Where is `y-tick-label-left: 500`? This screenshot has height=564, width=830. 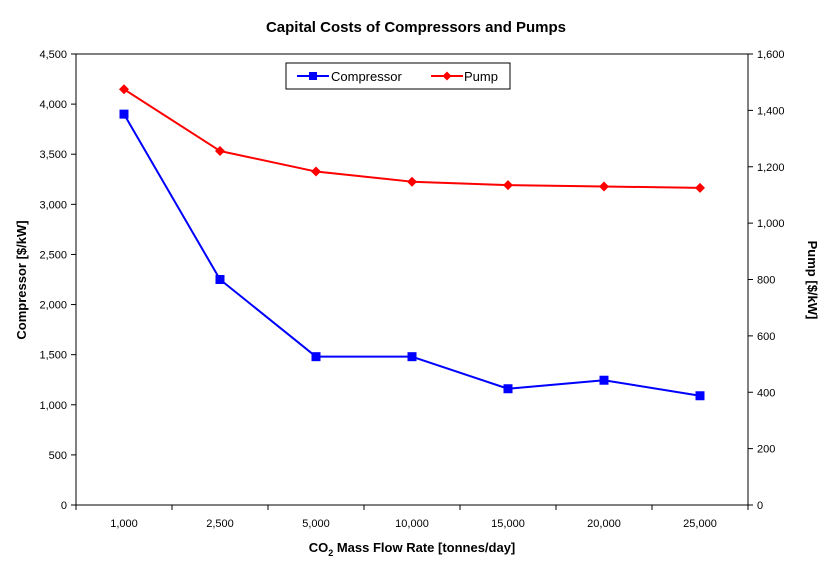 y-tick-label-left: 500 is located at coordinates (58, 456).